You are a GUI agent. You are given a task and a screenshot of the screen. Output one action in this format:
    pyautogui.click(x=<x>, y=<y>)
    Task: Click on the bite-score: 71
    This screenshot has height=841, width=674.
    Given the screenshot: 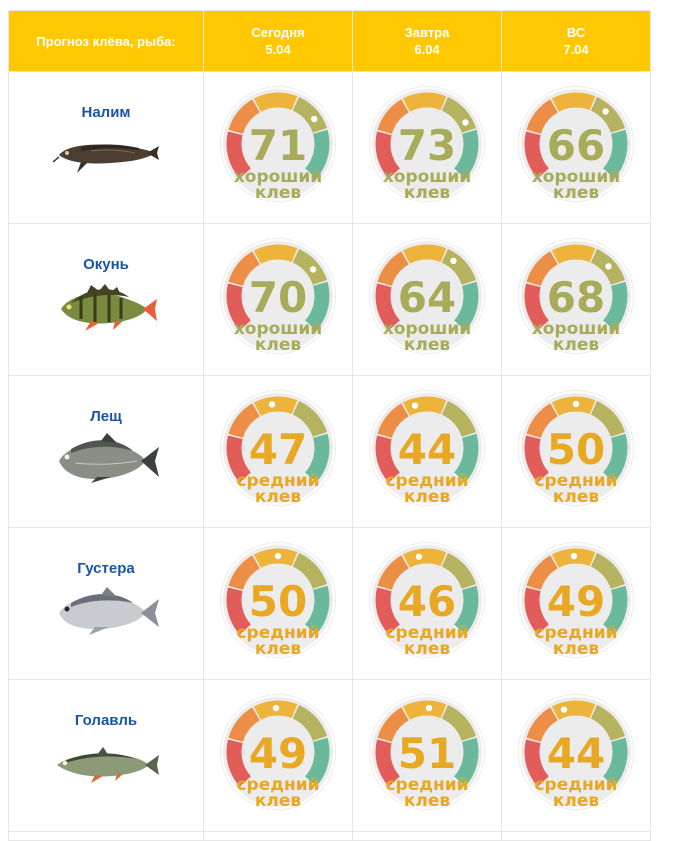 What is the action you would take?
    pyautogui.click(x=278, y=145)
    